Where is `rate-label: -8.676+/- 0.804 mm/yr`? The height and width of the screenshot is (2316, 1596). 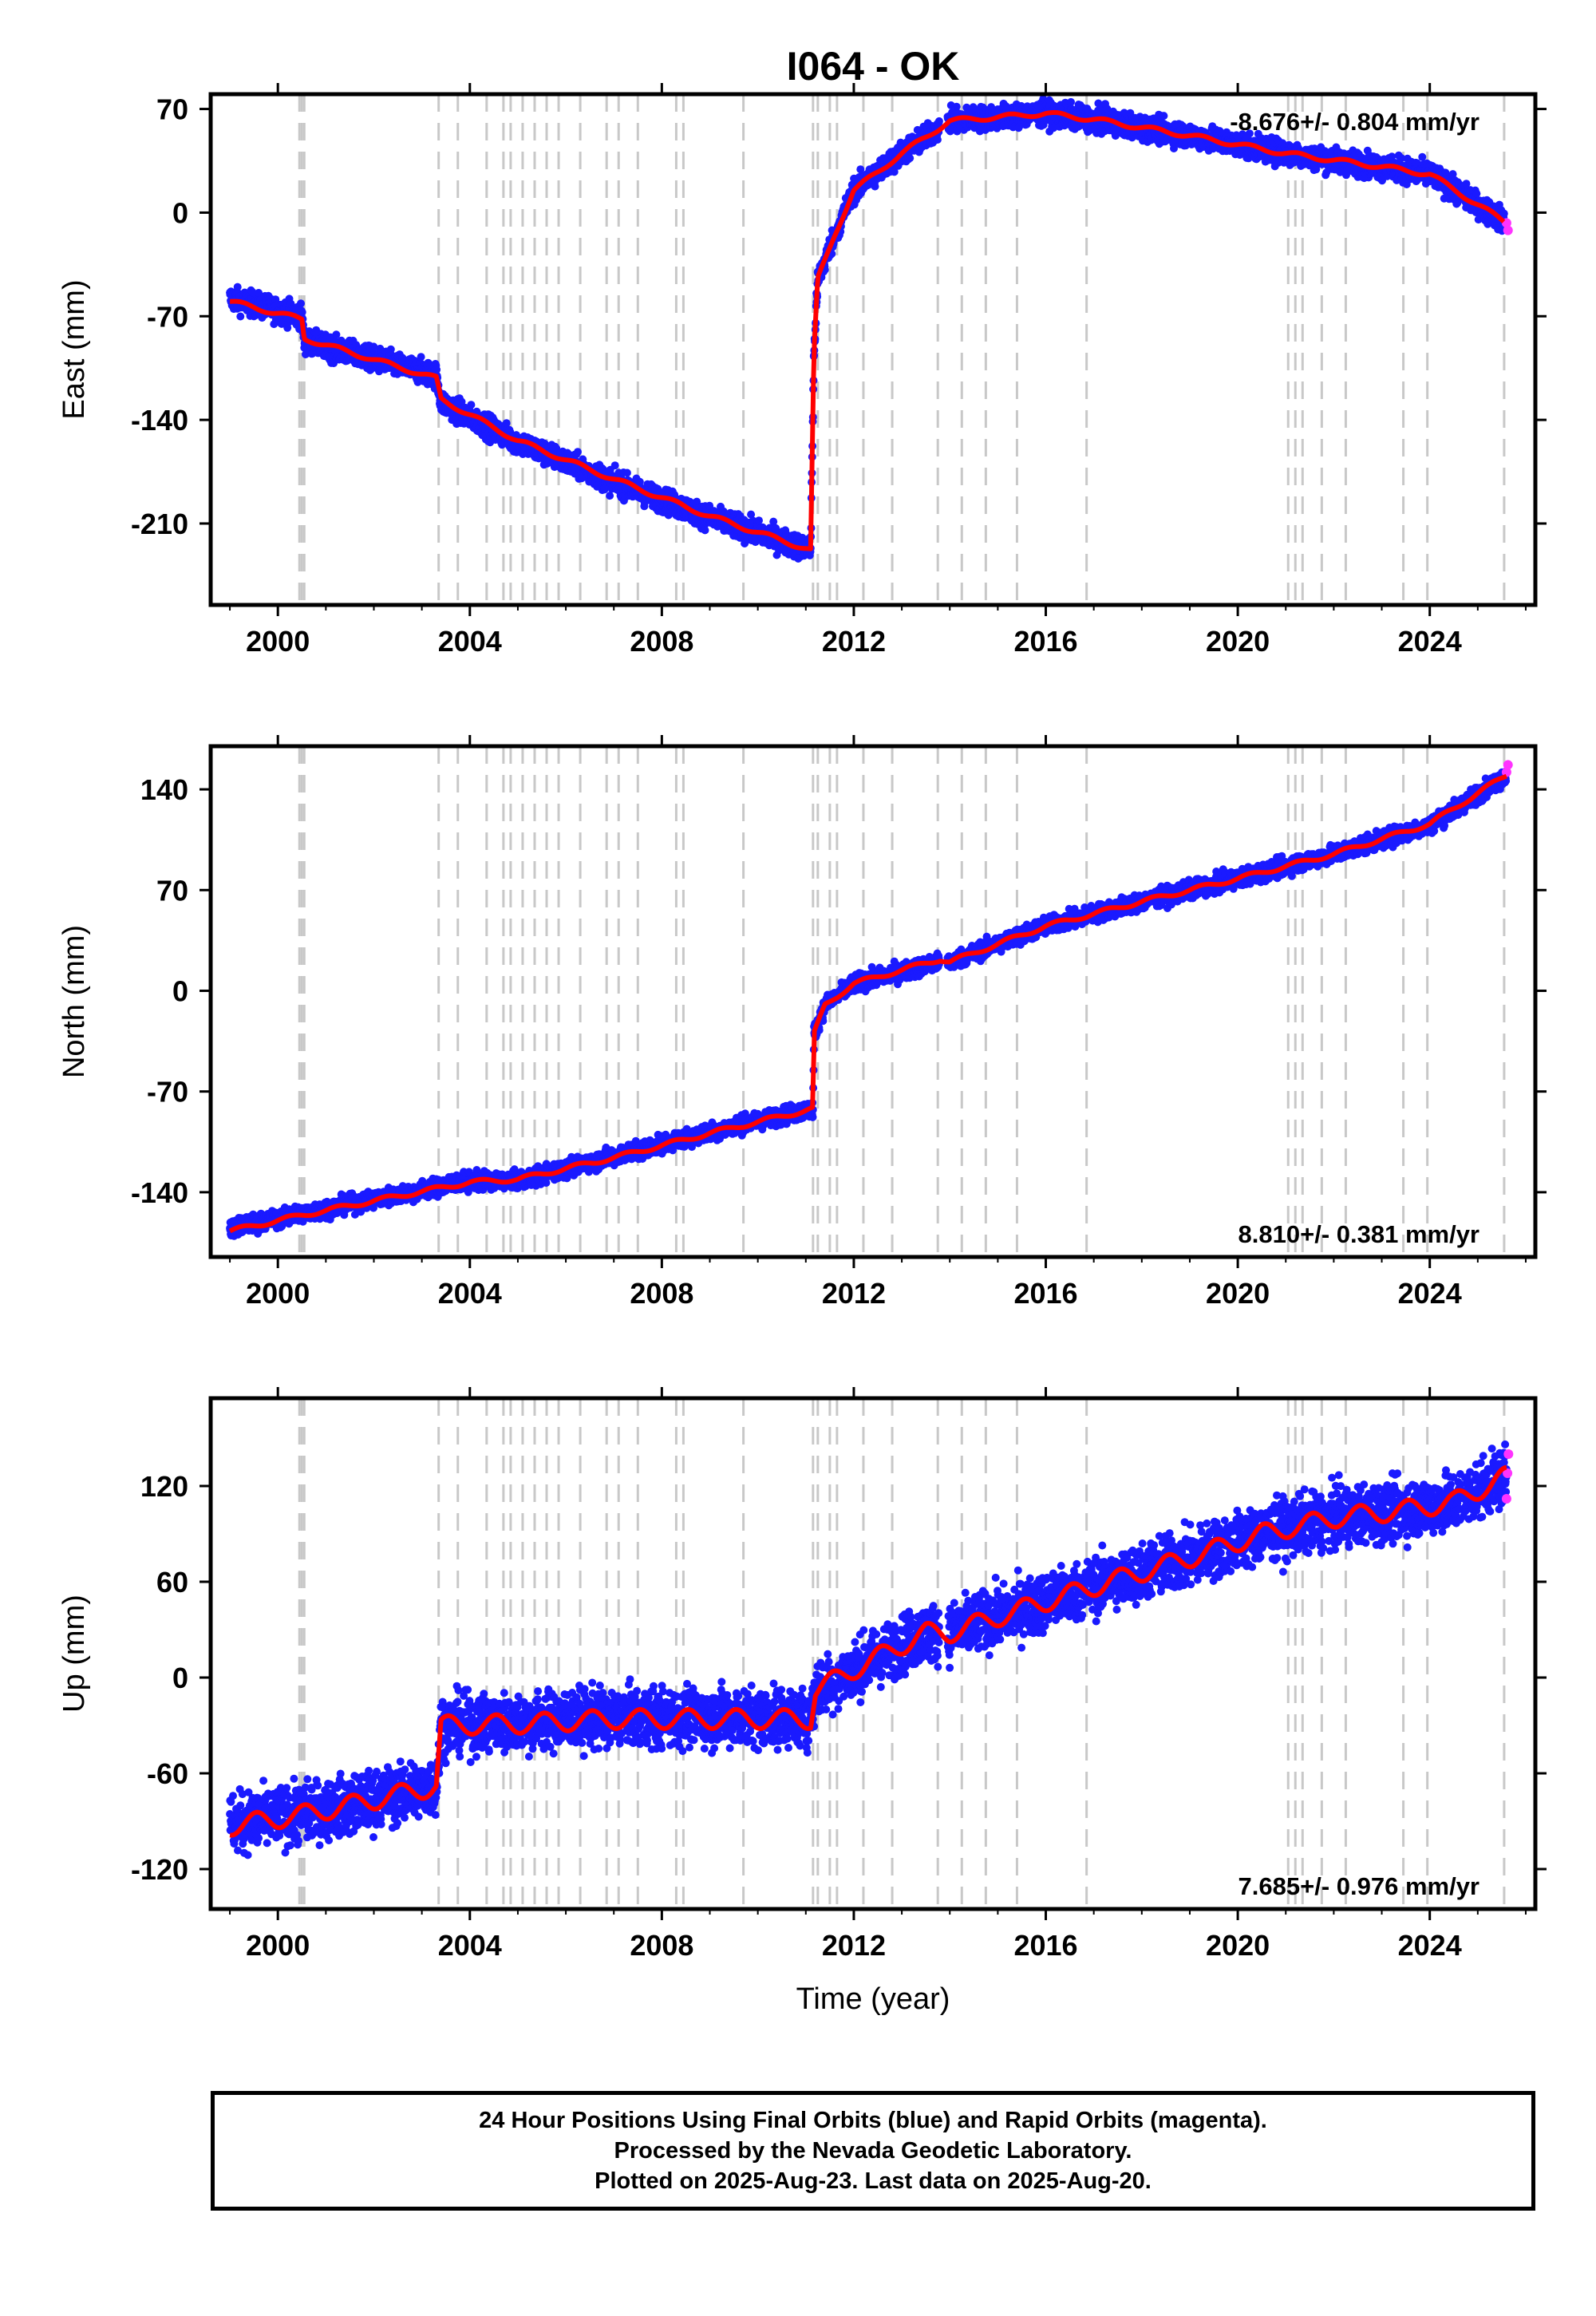
rate-label: -8.676+/- 0.804 mm/yr is located at coordinates (1354, 122).